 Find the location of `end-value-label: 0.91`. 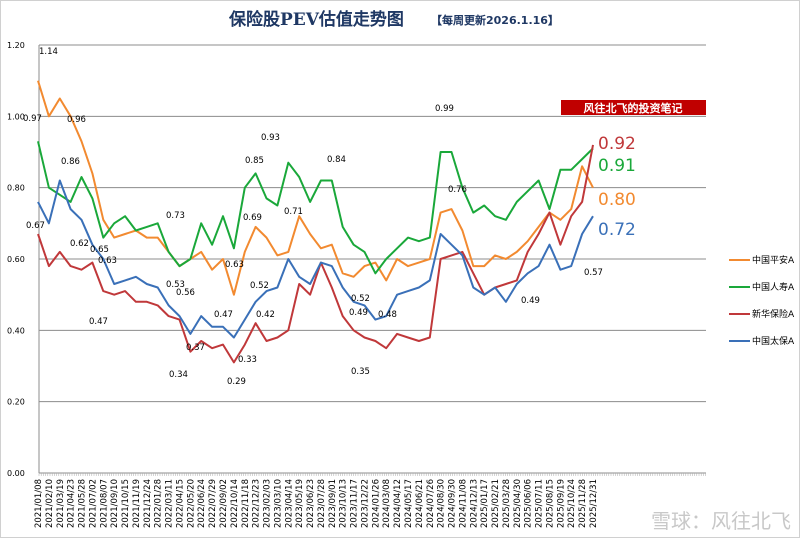

end-value-label: 0.91 is located at coordinates (617, 166).